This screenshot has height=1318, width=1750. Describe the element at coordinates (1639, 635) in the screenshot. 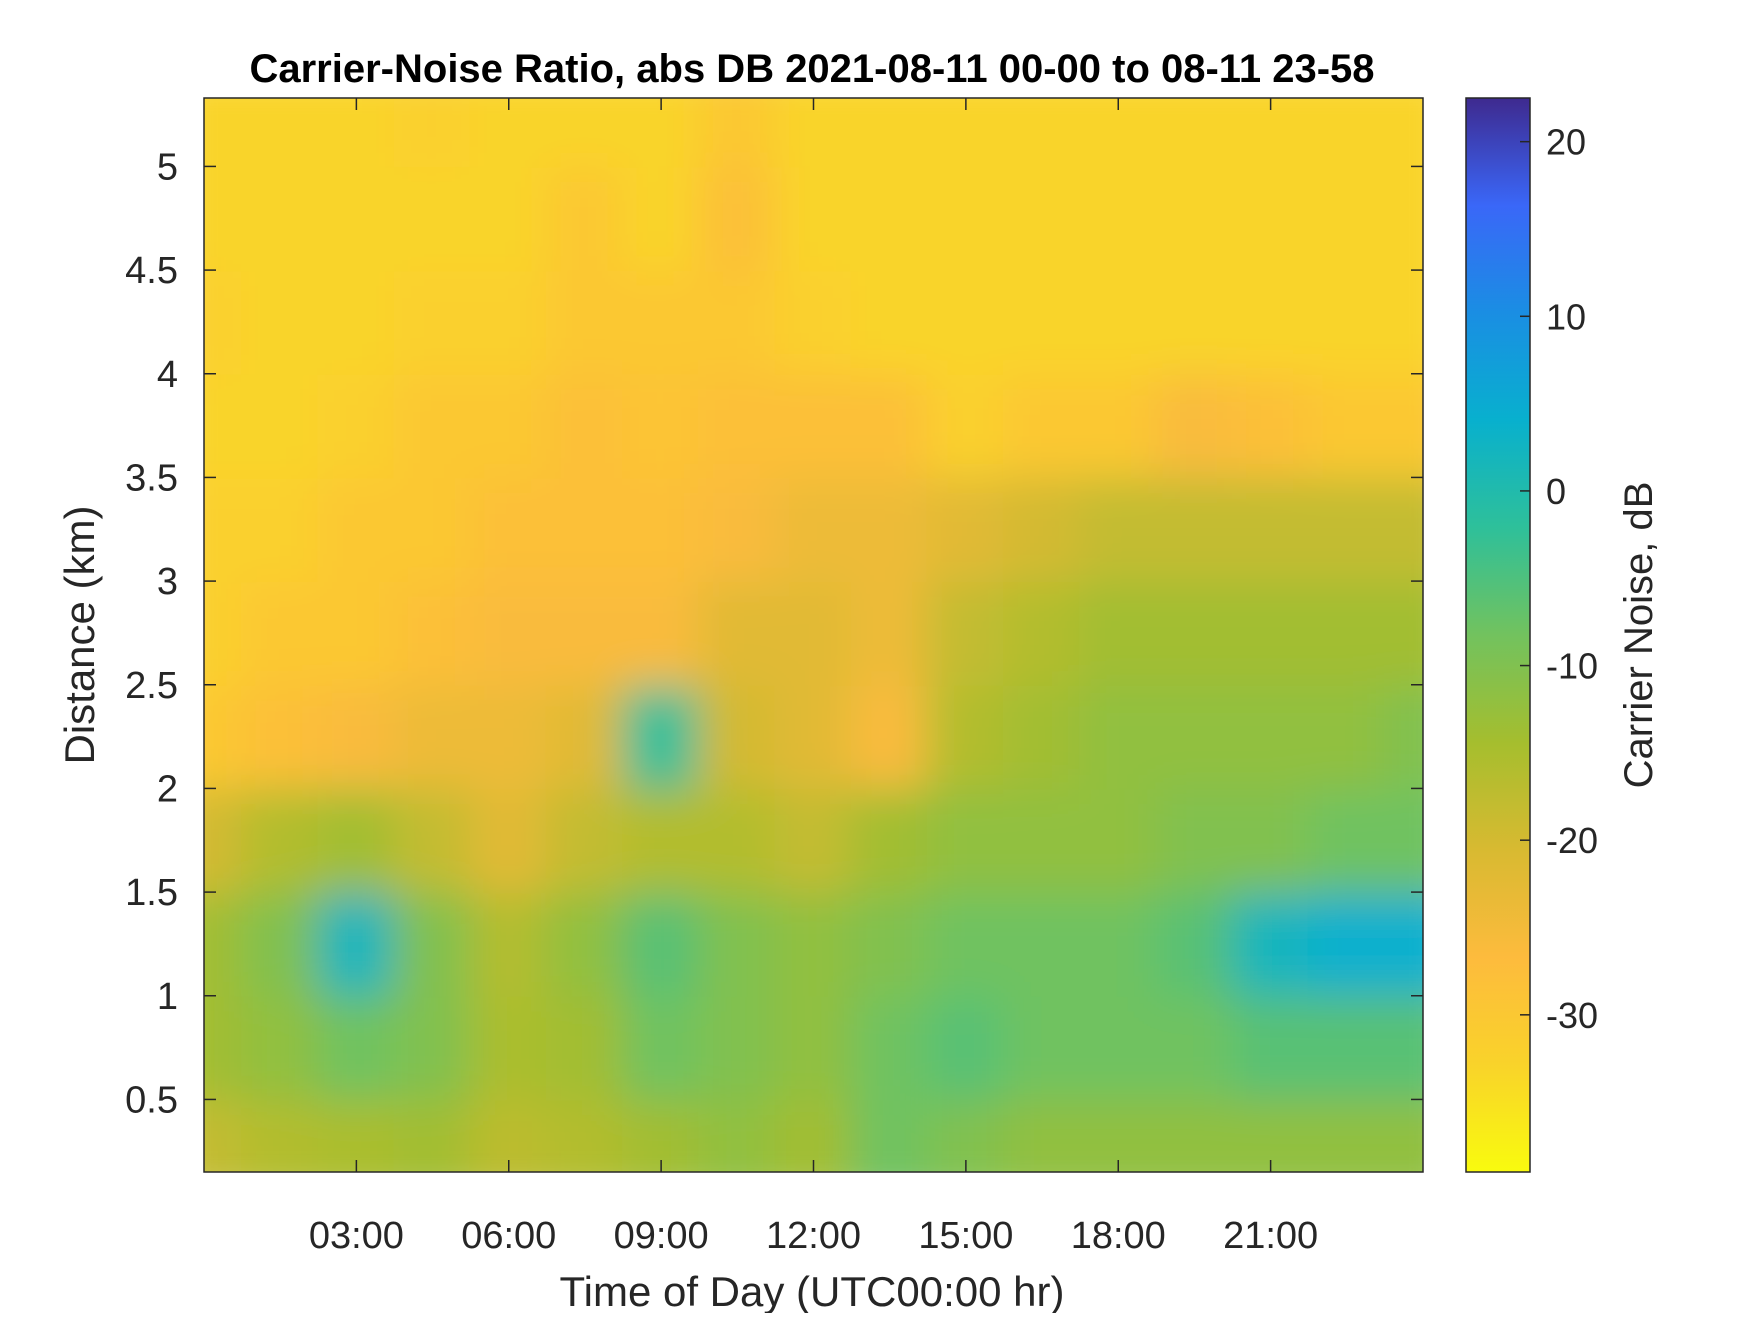

I see `colorbar-label: Carrier Noise, dB` at that location.